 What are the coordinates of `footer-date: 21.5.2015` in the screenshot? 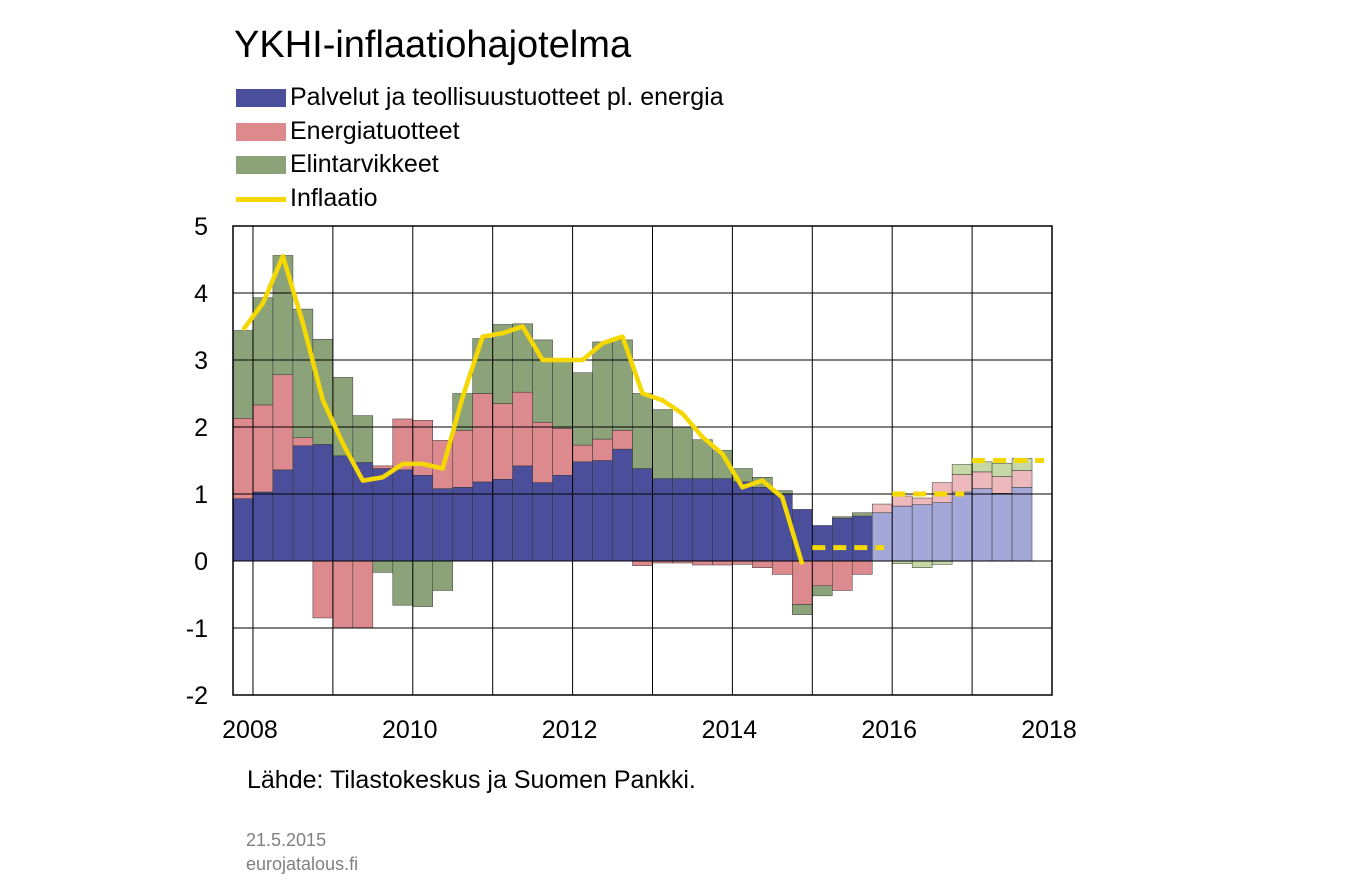 It's located at (286, 840).